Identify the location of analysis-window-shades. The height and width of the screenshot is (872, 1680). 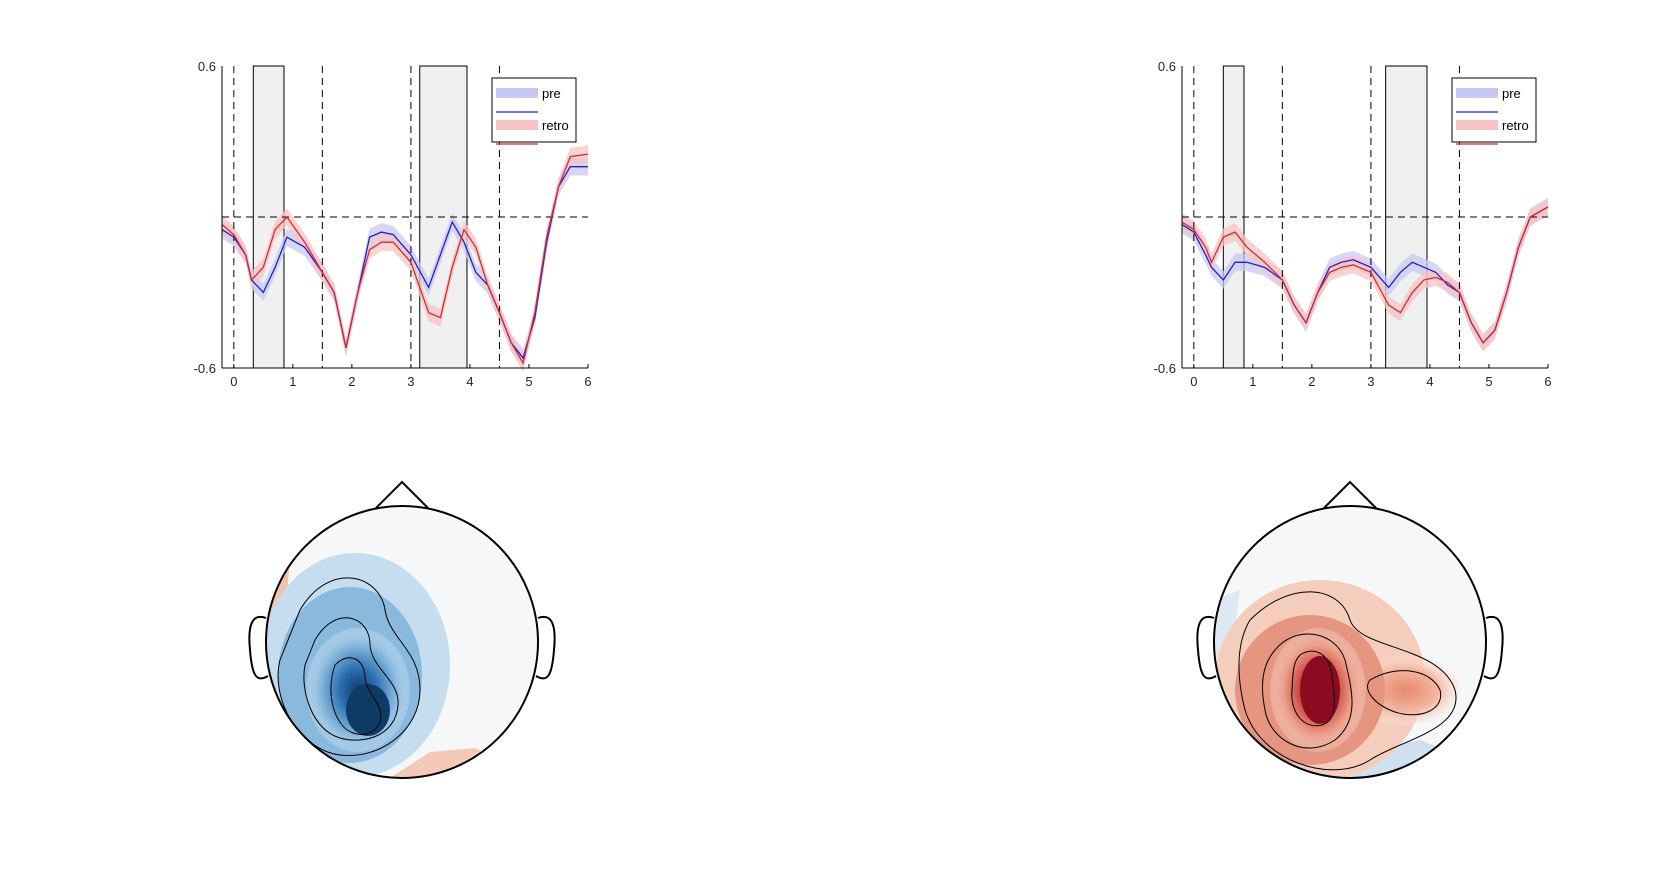
(1325, 217).